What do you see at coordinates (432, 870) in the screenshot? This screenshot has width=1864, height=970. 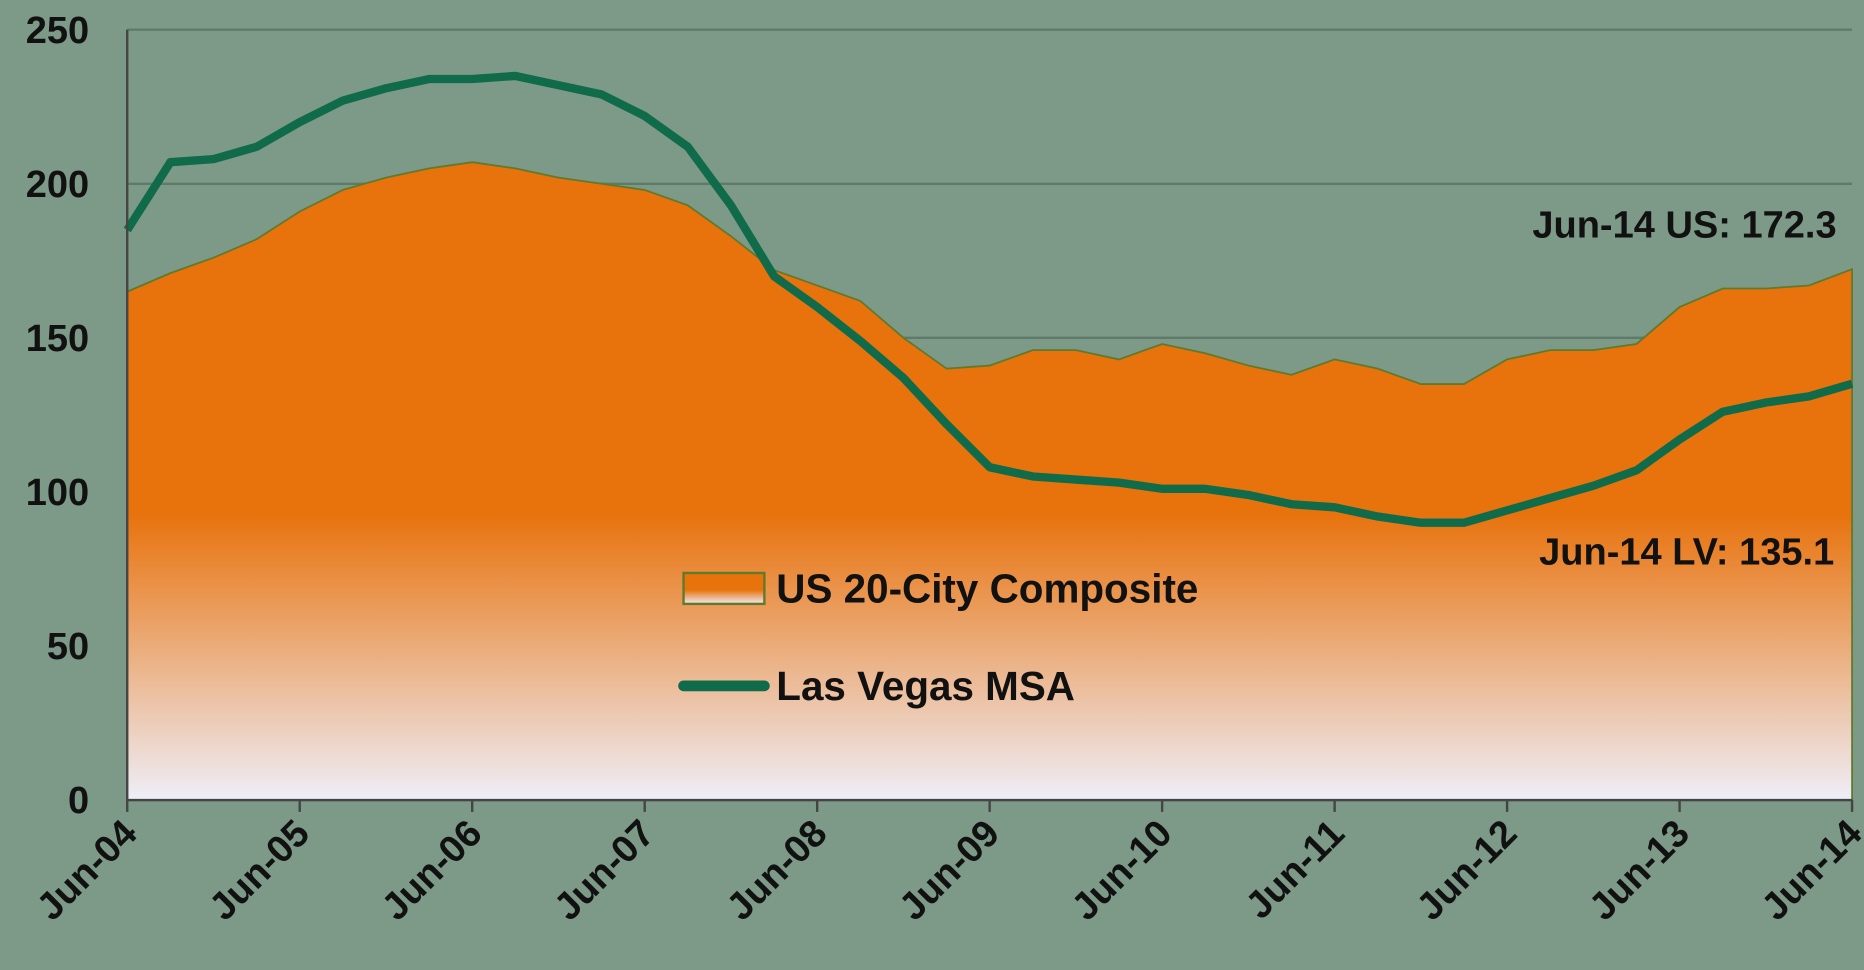 I see `x-tick-label: Jun-06` at bounding box center [432, 870].